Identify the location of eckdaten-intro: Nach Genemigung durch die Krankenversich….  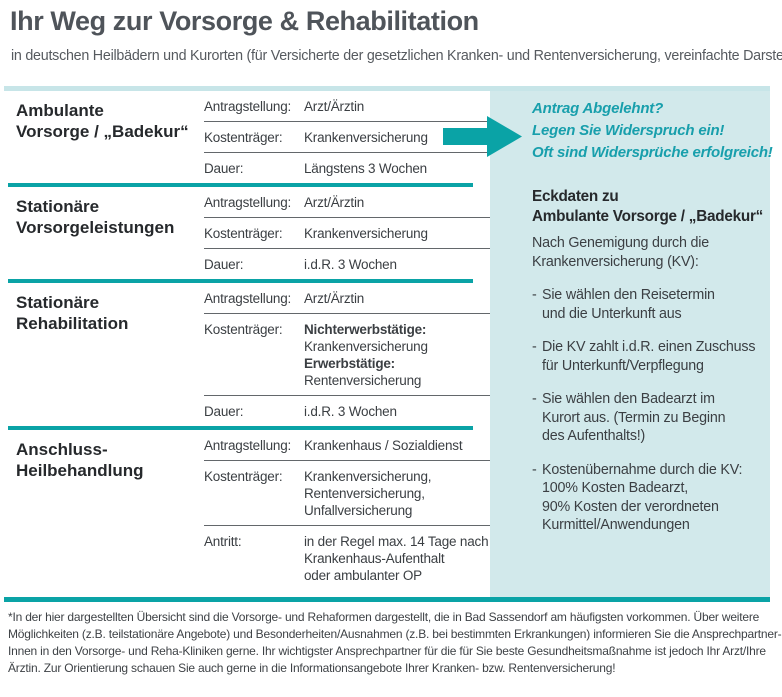
(620, 252).